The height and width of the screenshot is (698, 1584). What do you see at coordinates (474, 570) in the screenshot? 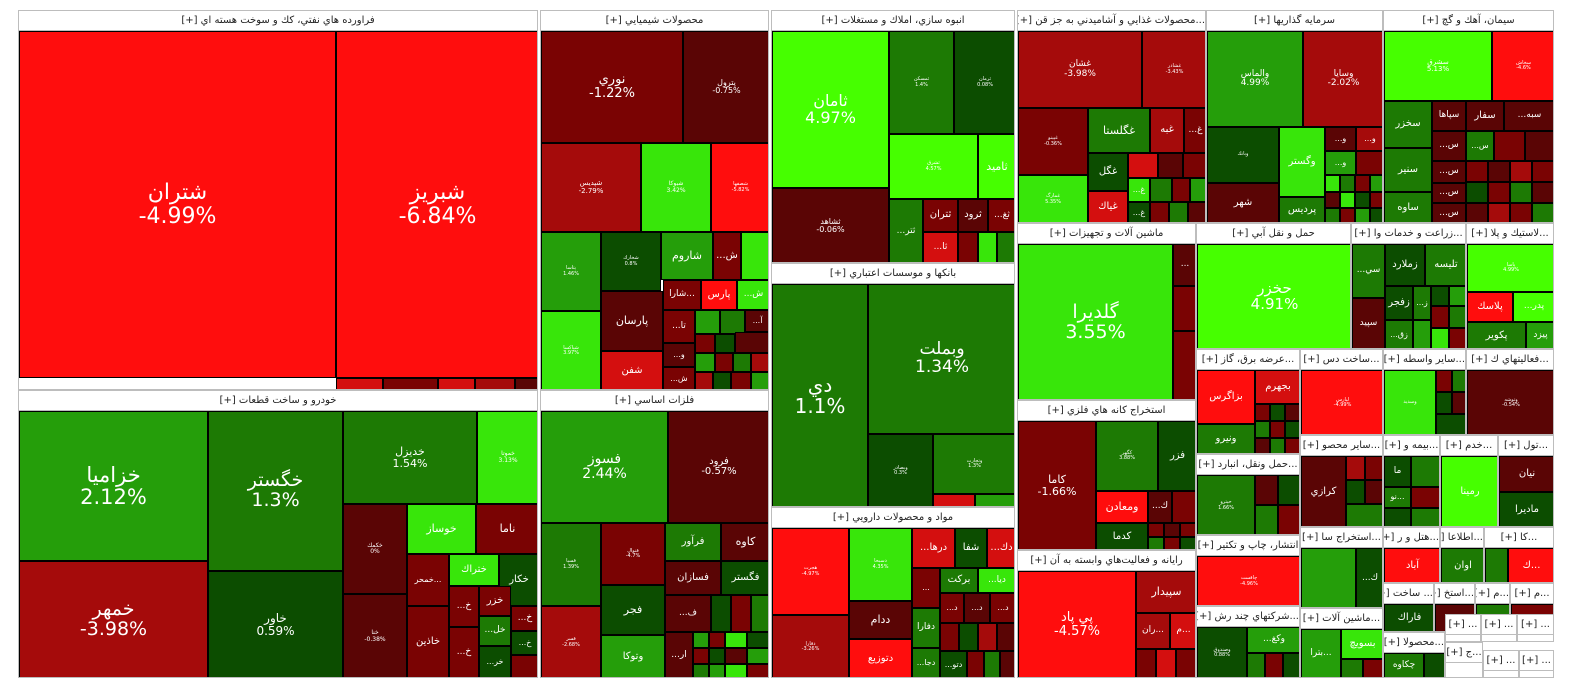
I see `stock-tile: ختراك` at bounding box center [474, 570].